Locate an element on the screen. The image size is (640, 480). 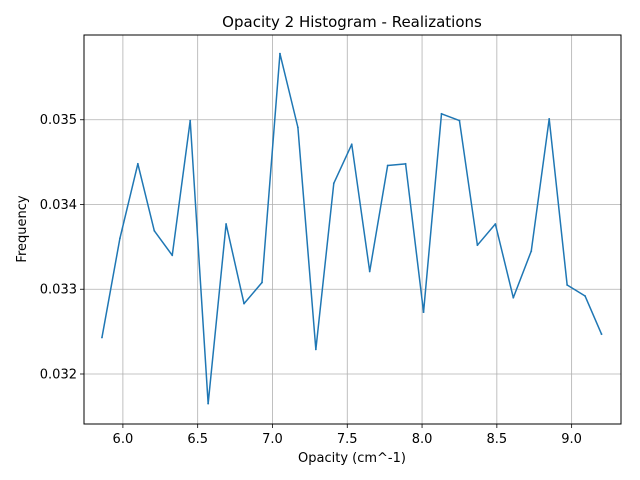
chart-title: Opacity 2 Histogram - Realizations is located at coordinates (352, 22).